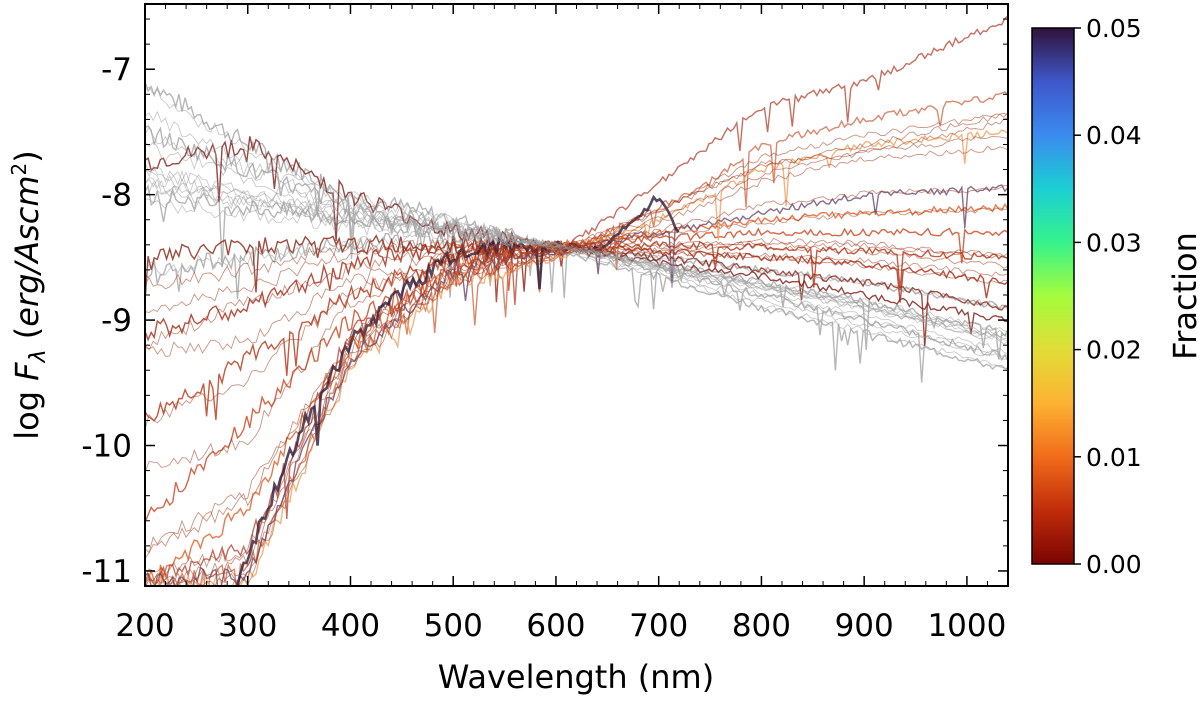  I want to click on colorbar-tick-label: 0.05, so click(1114, 28).